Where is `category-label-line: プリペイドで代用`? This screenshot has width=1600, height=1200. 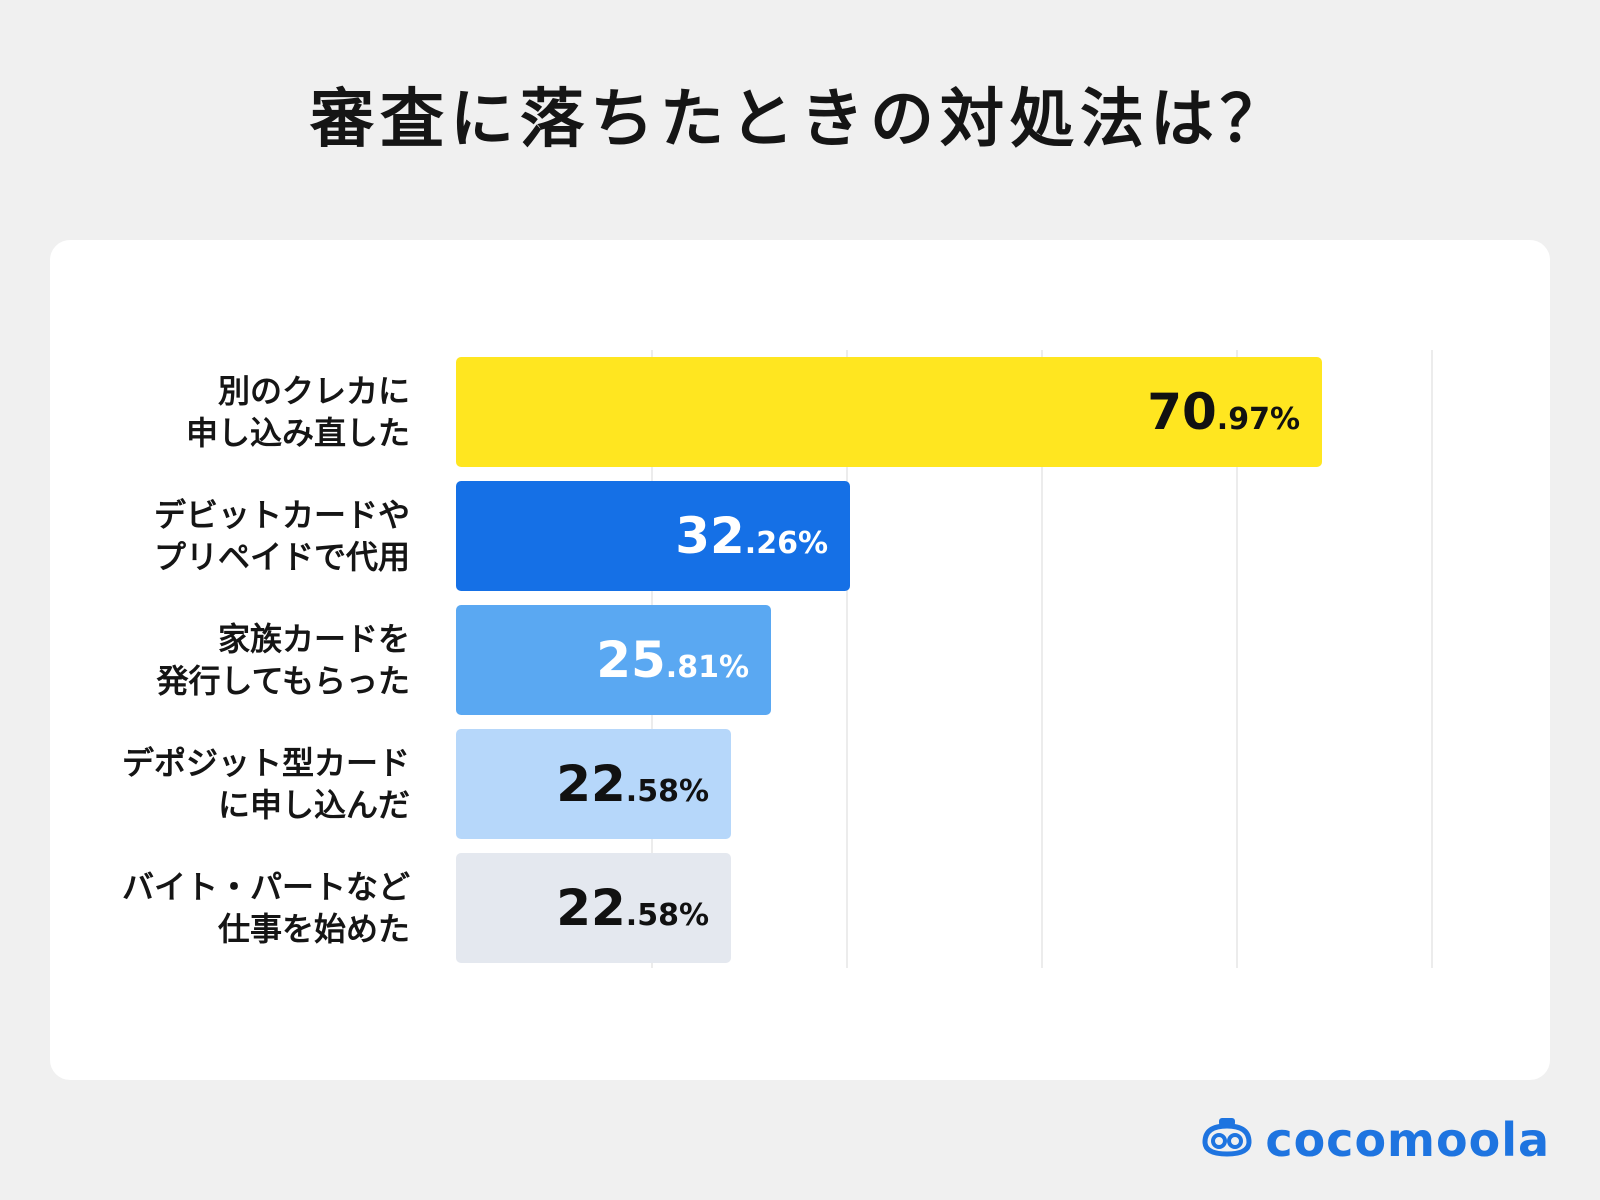
category-label-line: プリペイドで代用 is located at coordinates (281, 557).